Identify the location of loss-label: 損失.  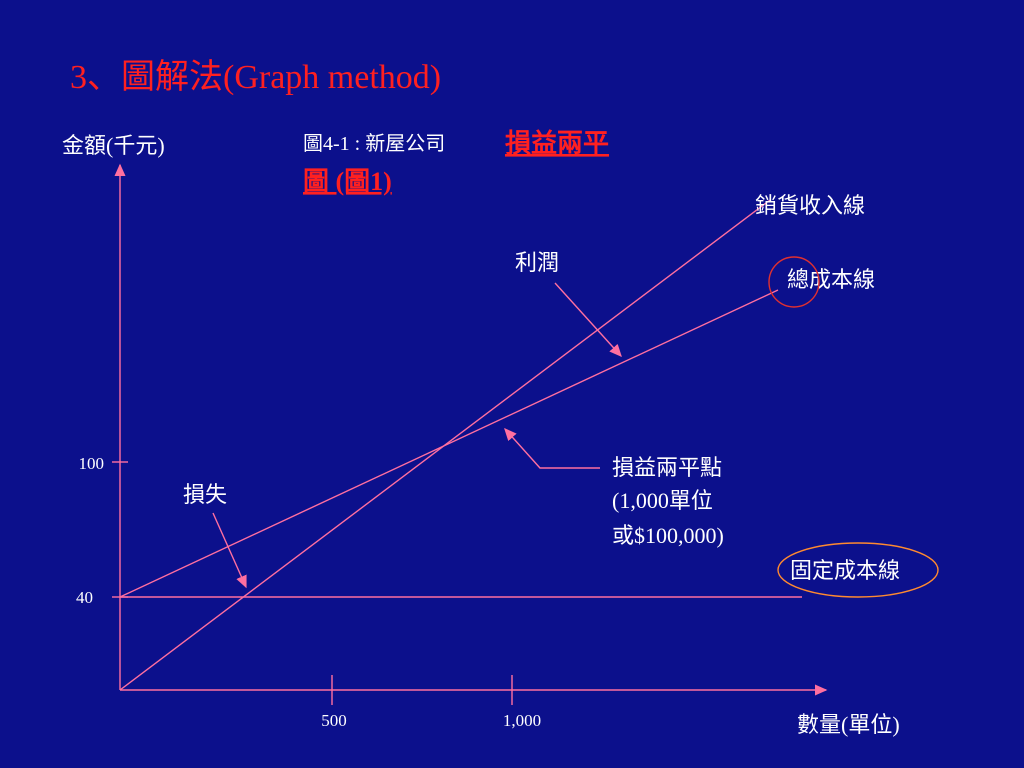
(205, 494).